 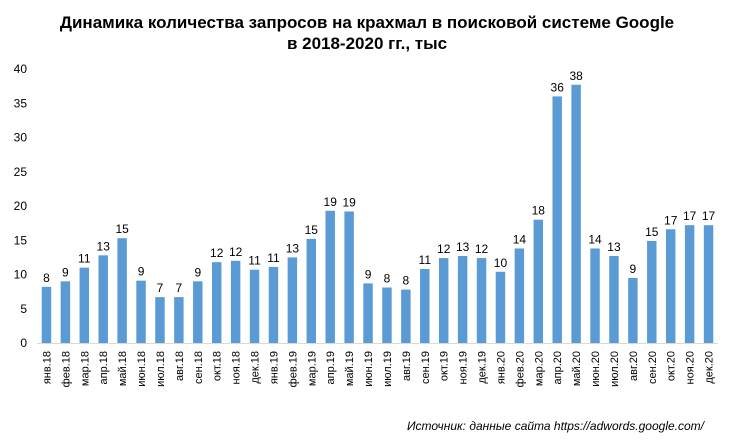 What do you see at coordinates (199, 367) in the screenshot?
I see `x-tick-label: сен.18` at bounding box center [199, 367].